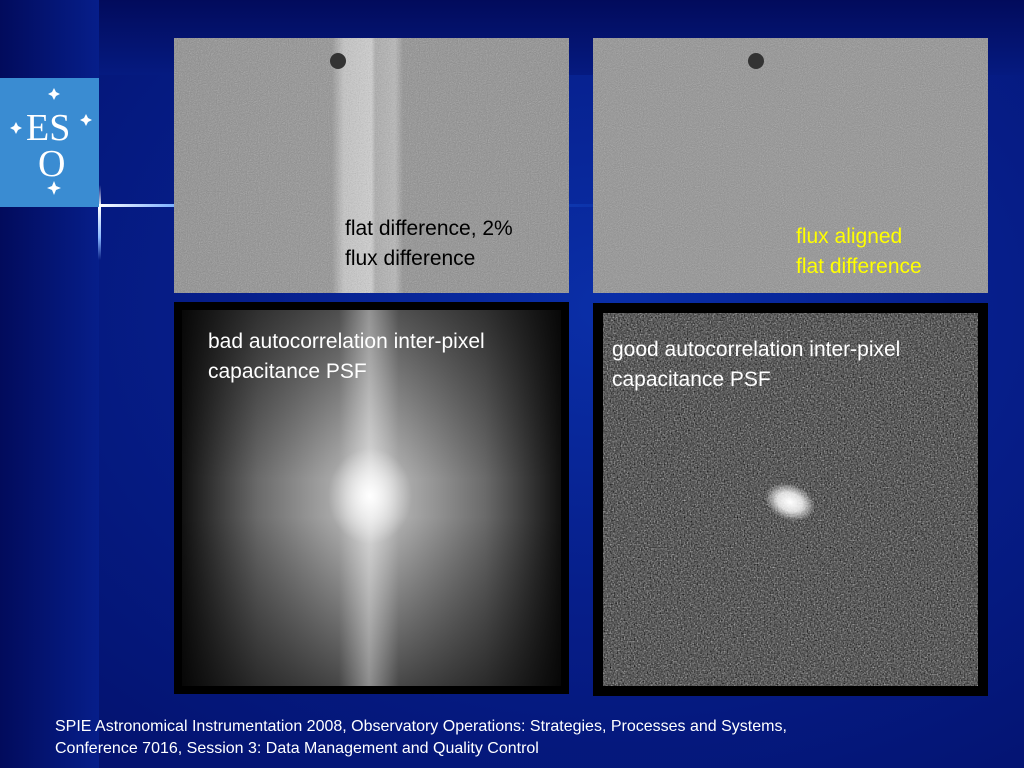  I want to click on vertical-rule, so click(99, 222).